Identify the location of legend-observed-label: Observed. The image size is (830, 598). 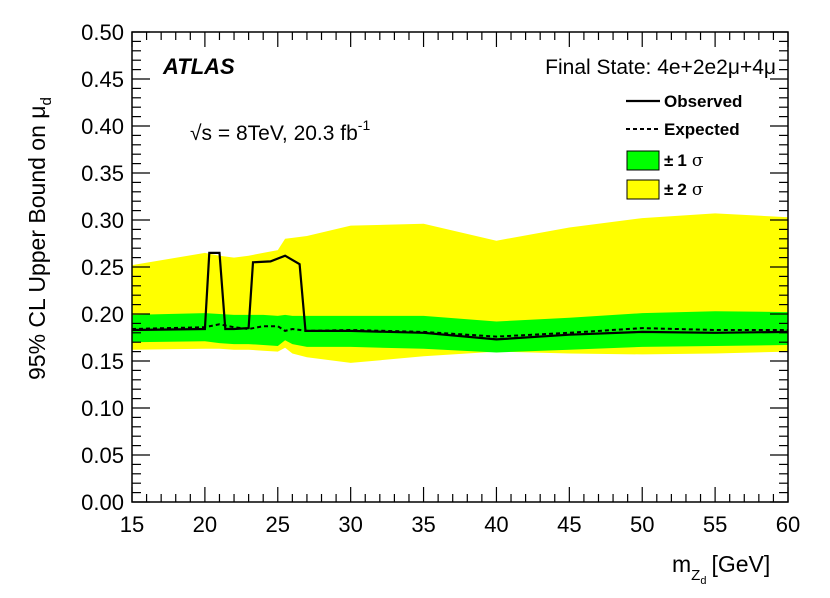
(703, 101).